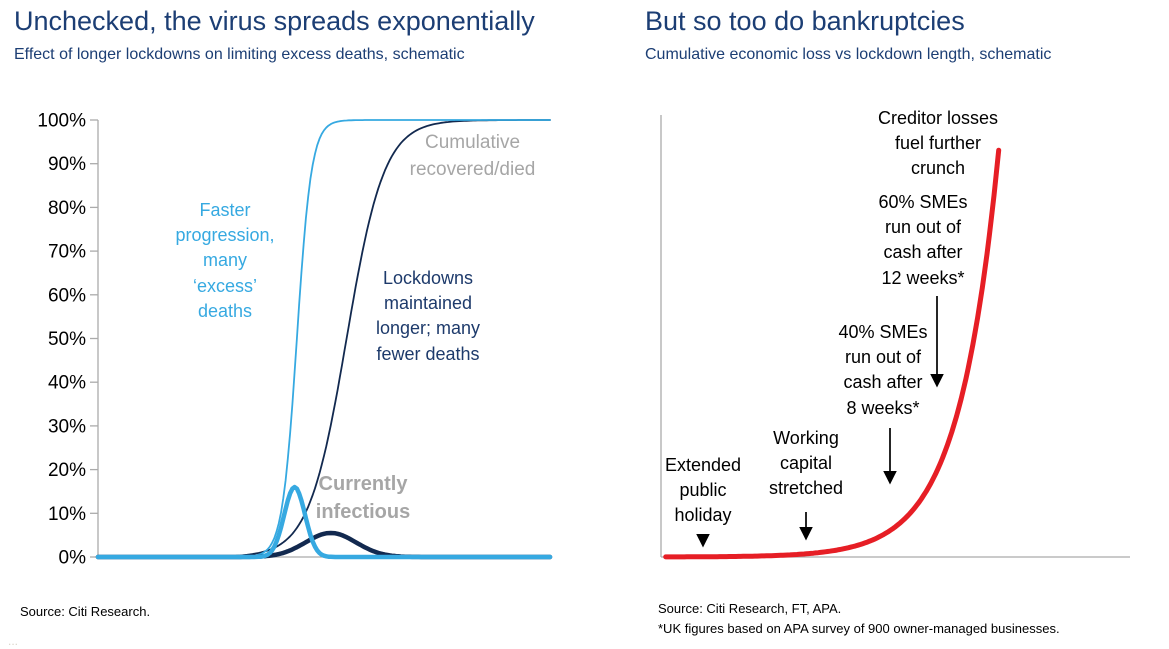  What do you see at coordinates (67, 426) in the screenshot?
I see `y-axis-label: 30%` at bounding box center [67, 426].